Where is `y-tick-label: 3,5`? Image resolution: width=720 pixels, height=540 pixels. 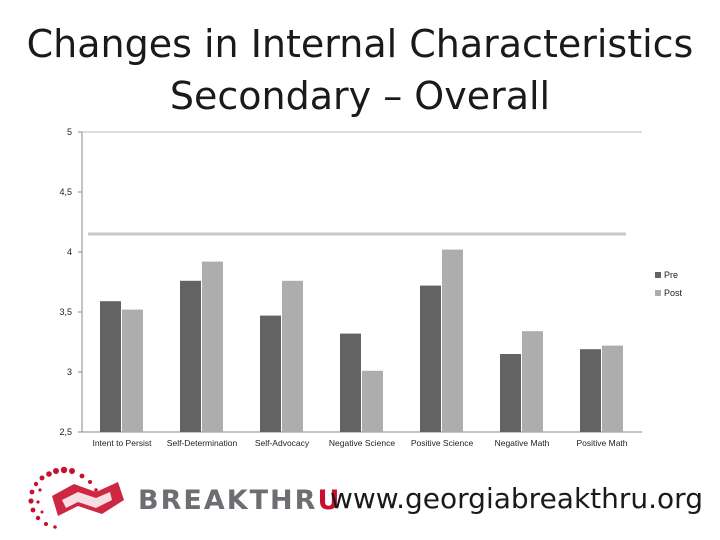 y-tick-label: 3,5 is located at coordinates (65, 312).